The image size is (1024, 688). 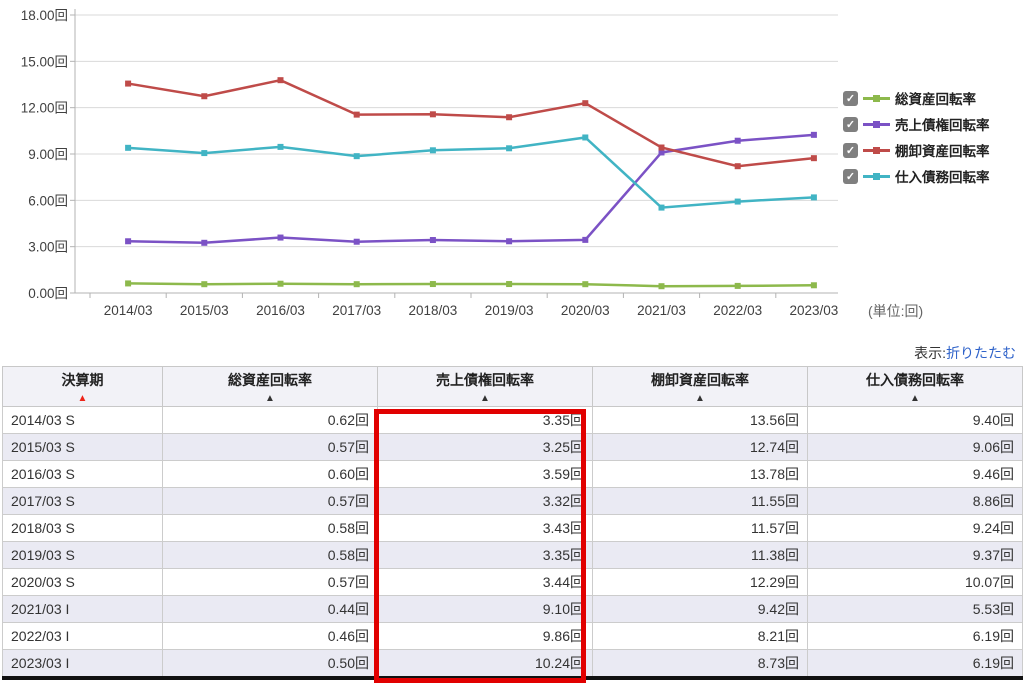 I want to click on receivables-turnover-cell: 9.86回, so click(x=485, y=636).